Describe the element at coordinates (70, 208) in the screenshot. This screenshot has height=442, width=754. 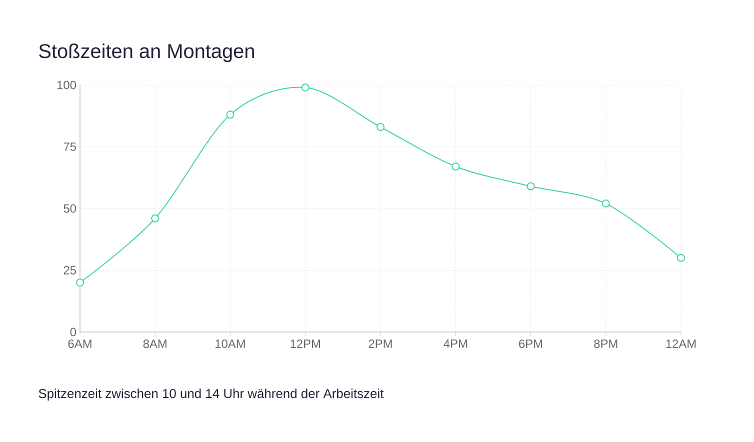
I see `y-tick-label: 50` at that location.